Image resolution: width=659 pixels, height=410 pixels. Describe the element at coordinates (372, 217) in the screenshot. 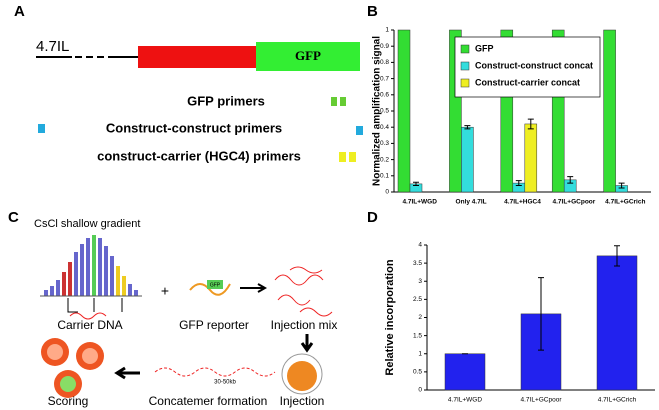

I see `panel-letter: D` at that location.